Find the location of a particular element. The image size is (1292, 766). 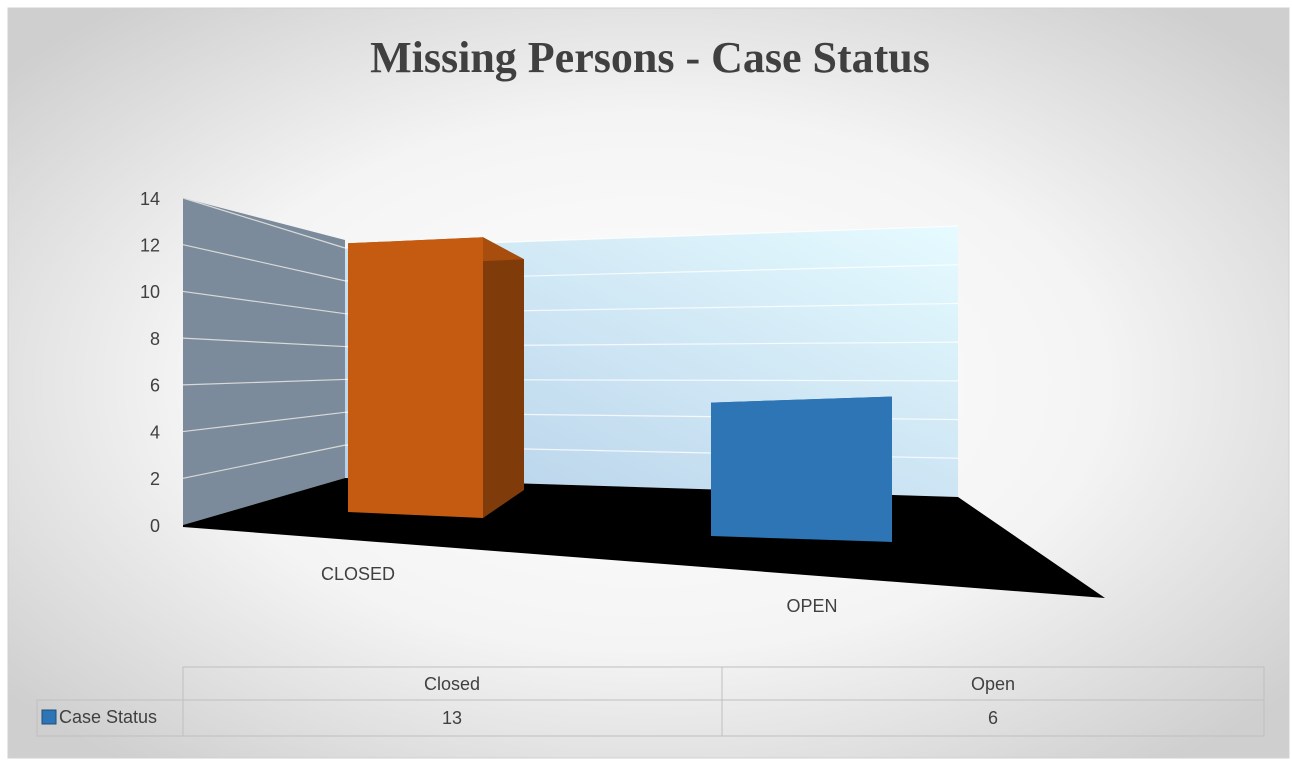

y-tick-label: 2 is located at coordinates (155, 479).